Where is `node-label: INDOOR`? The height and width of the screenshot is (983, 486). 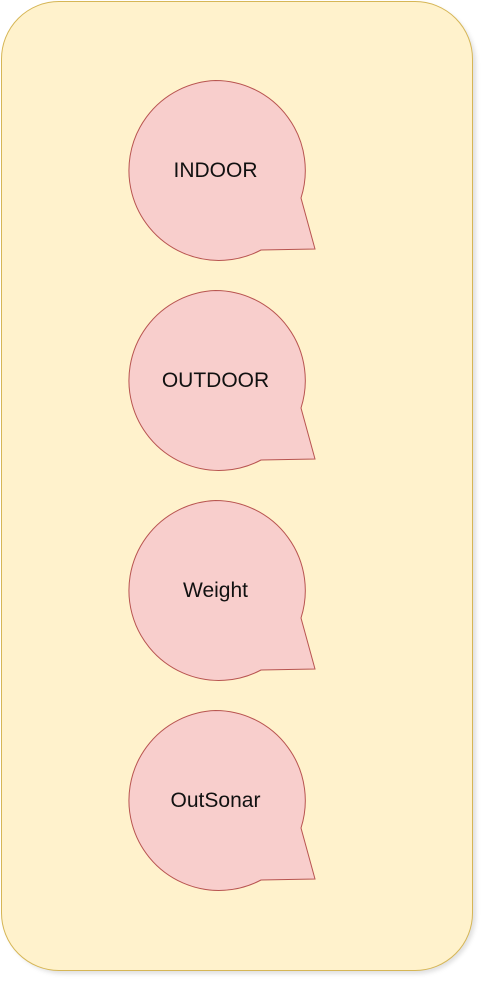 node-label: INDOOR is located at coordinates (215, 170).